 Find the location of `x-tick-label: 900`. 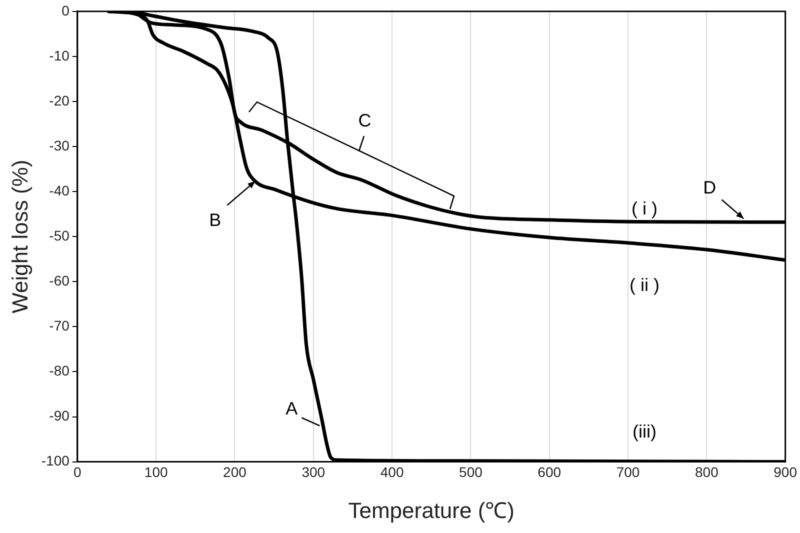

x-tick-label: 900 is located at coordinates (786, 472).